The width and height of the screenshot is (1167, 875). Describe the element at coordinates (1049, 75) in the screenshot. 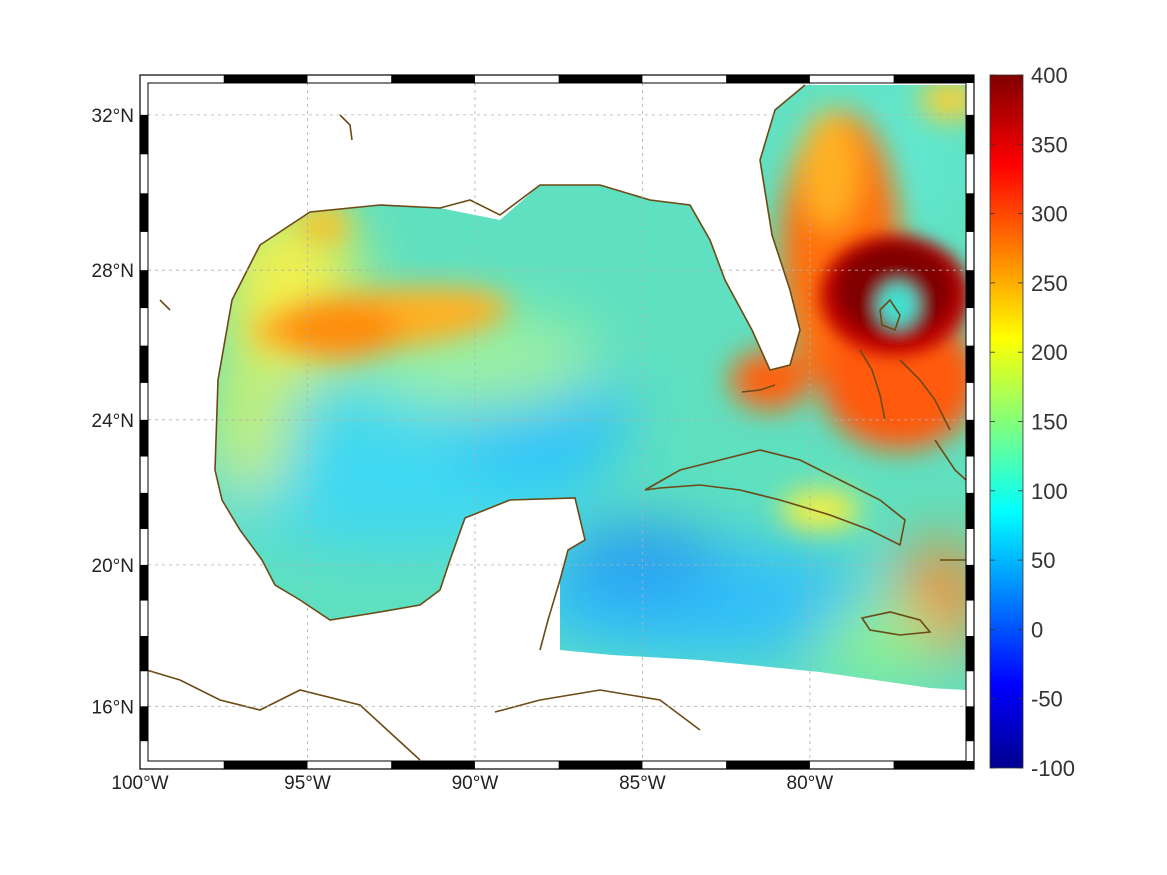

I see `colorbar-tick-label: 400` at that location.